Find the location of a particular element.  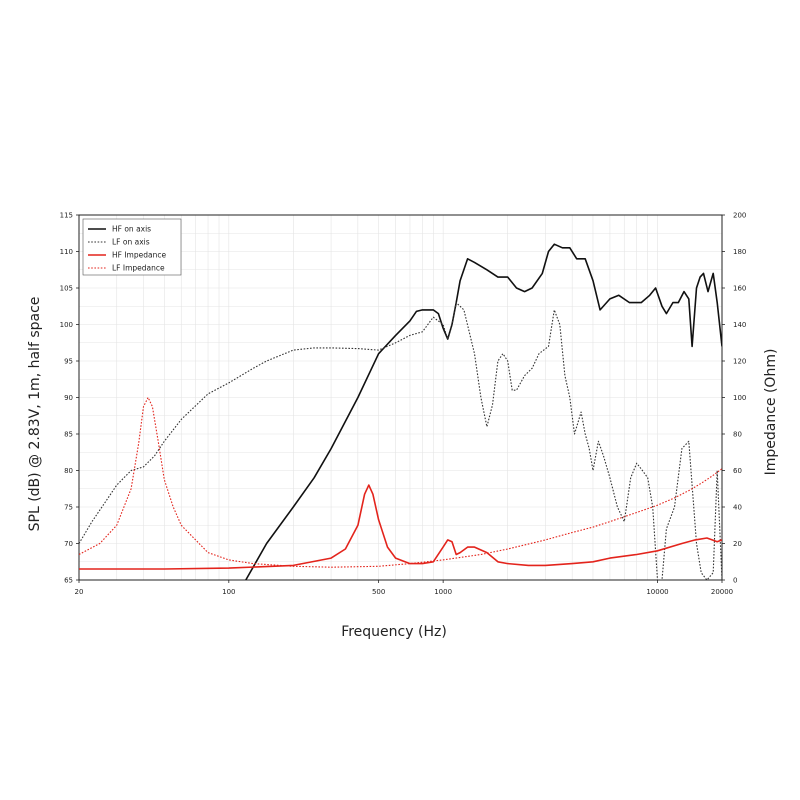

left-y-tick-label: 75 is located at coordinates (68, 508).